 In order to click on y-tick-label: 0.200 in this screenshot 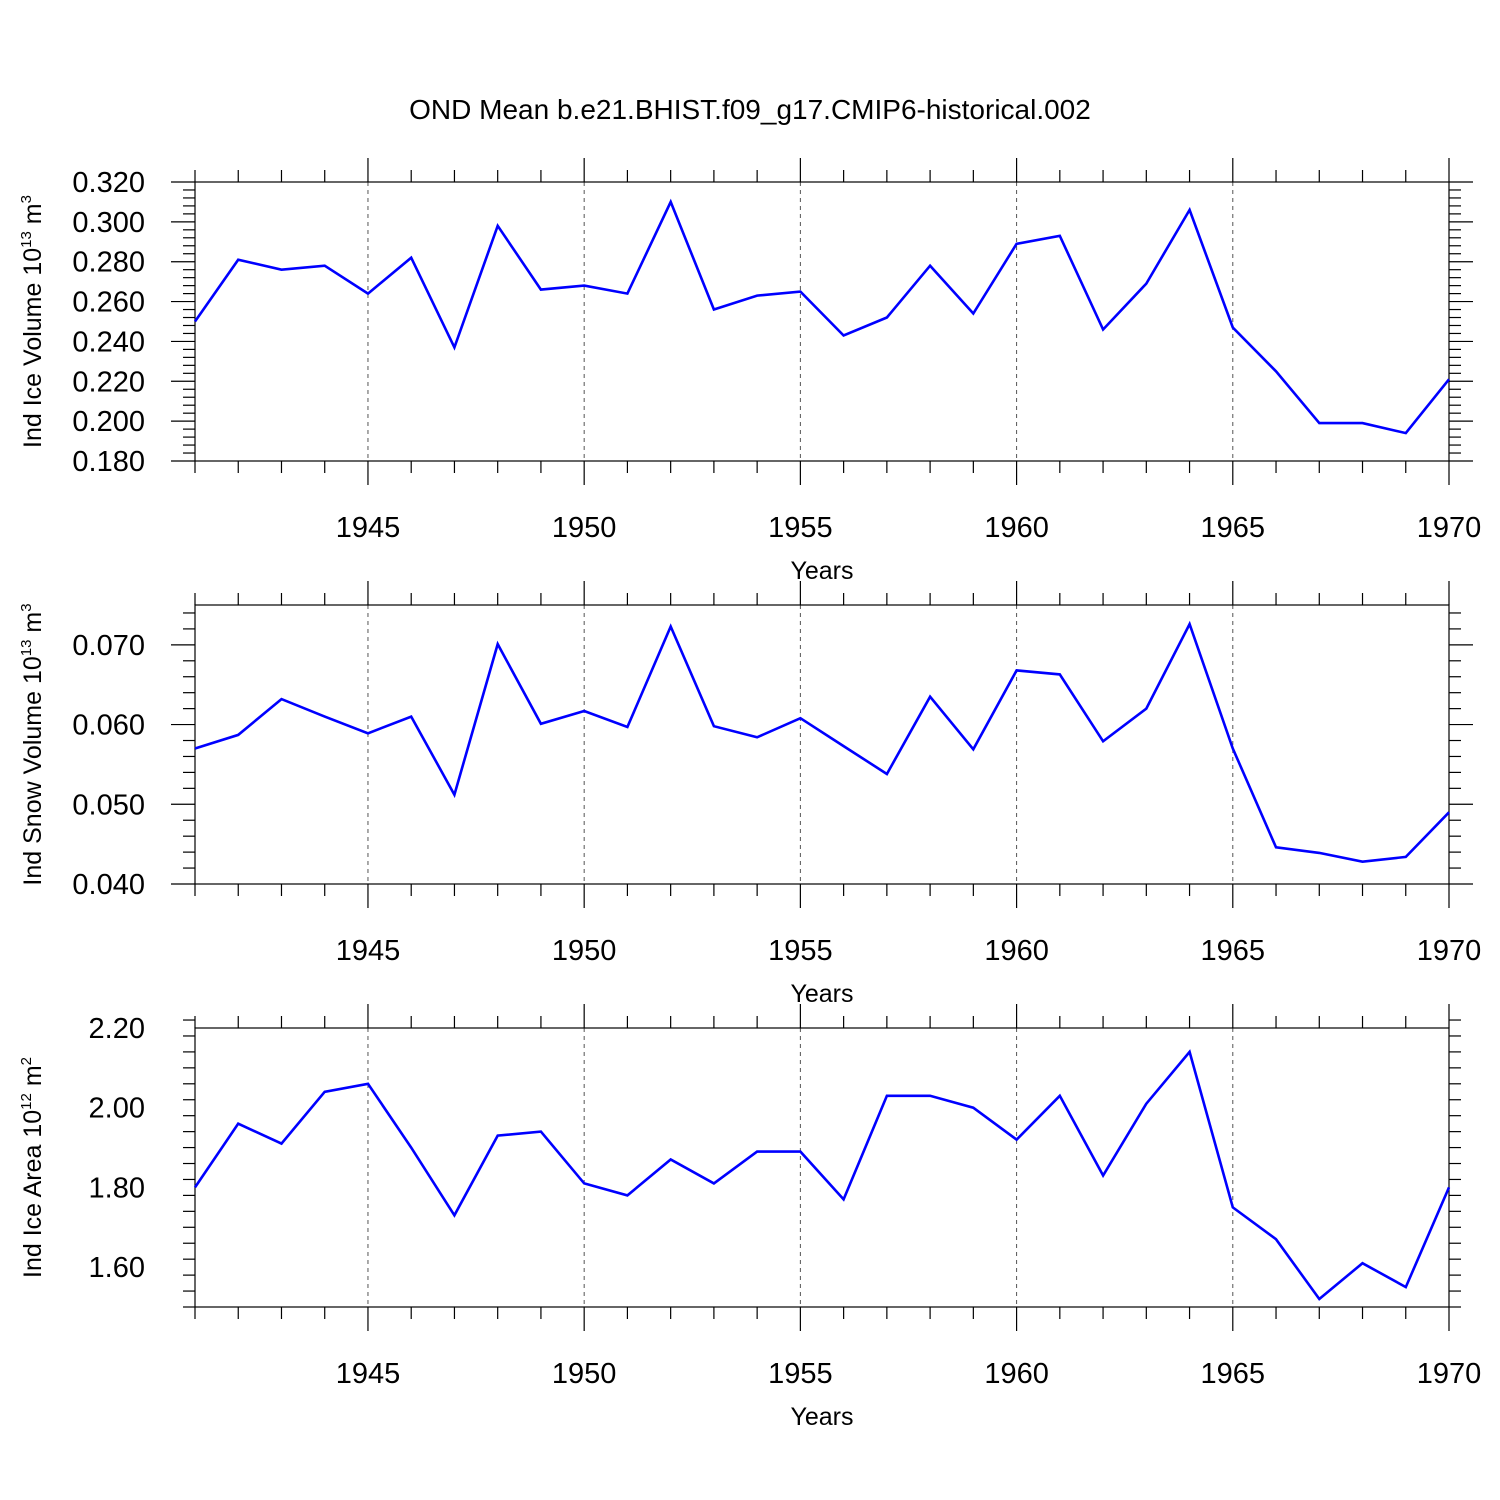, I will do `click(108, 422)`.